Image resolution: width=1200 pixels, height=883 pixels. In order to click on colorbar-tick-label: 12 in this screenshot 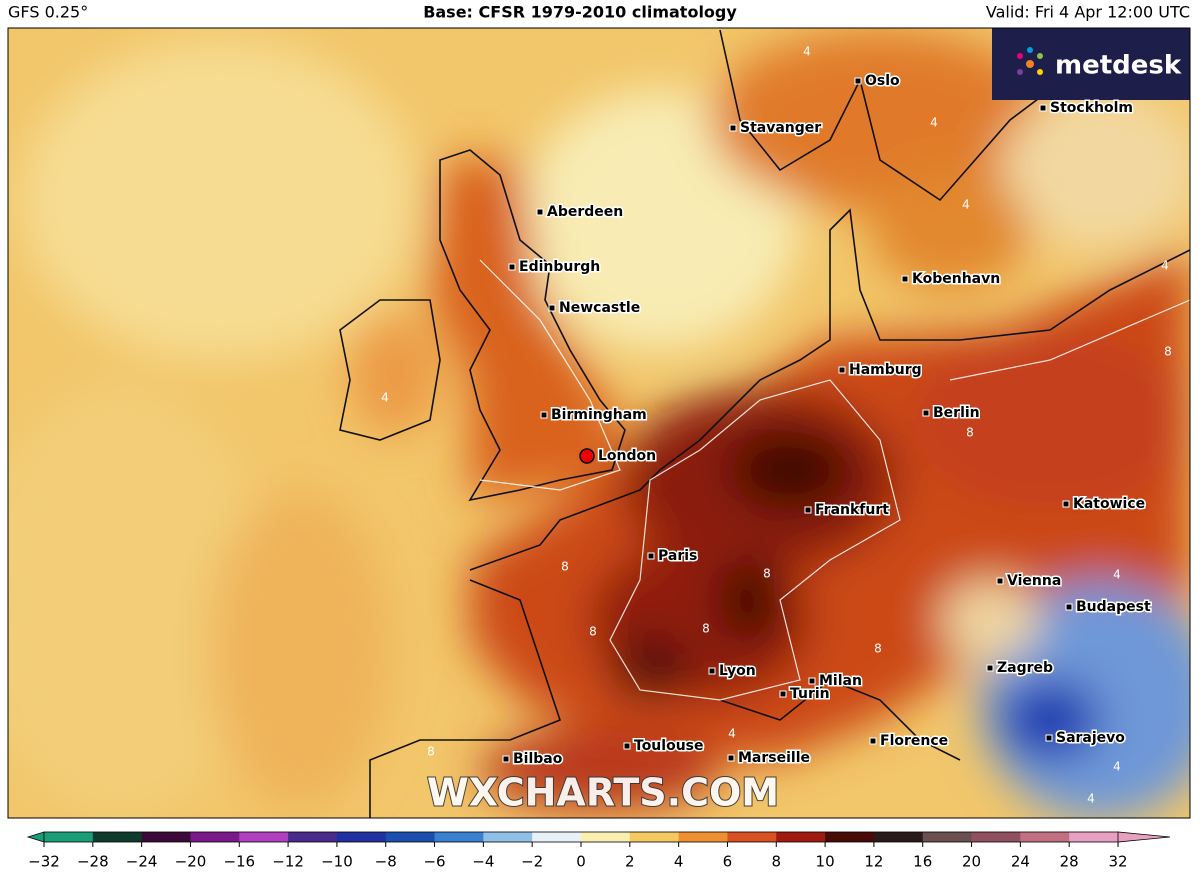, I will do `click(873, 862)`.